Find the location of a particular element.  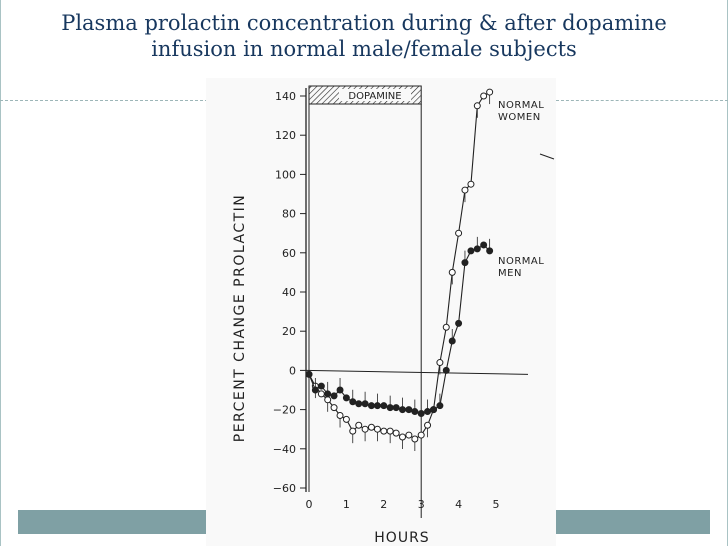

series-label: NORMAL MEN is located at coordinates (521, 267).